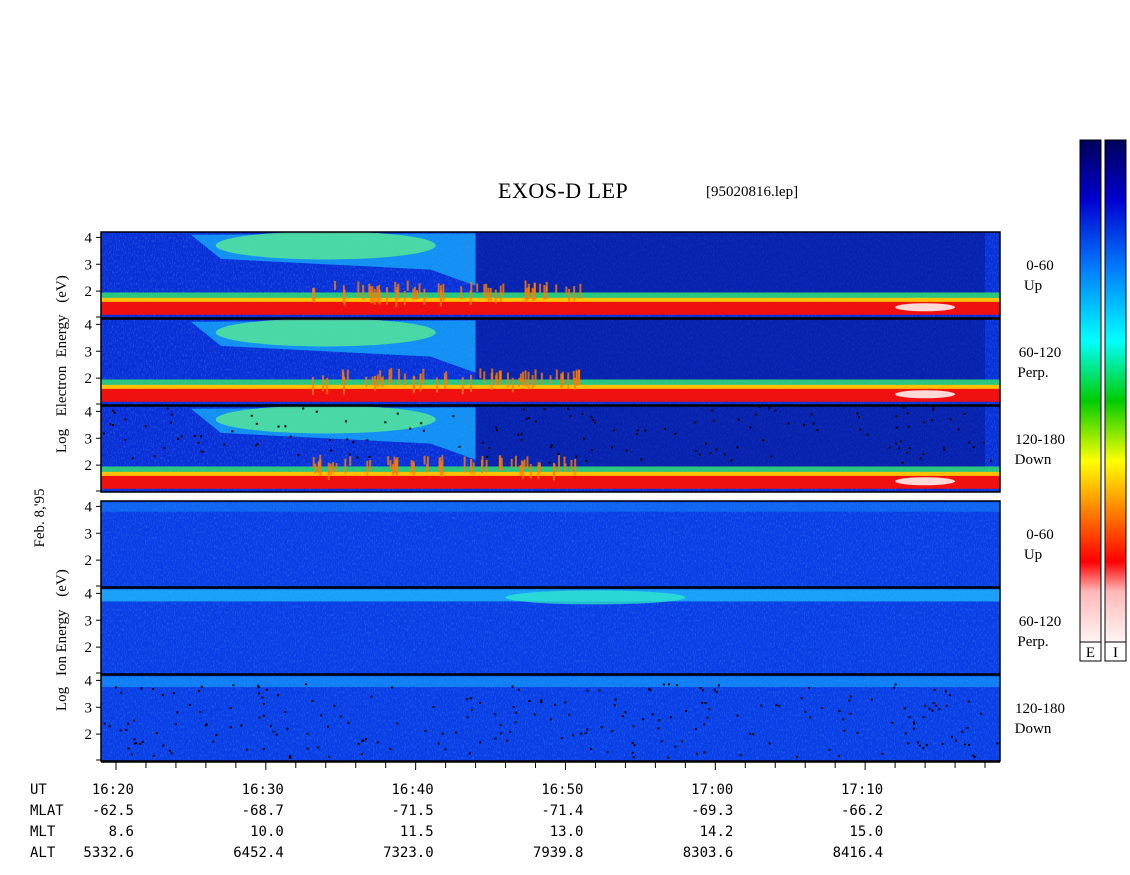  What do you see at coordinates (62, 698) in the screenshot?
I see `y-axis-label: Log` at bounding box center [62, 698].